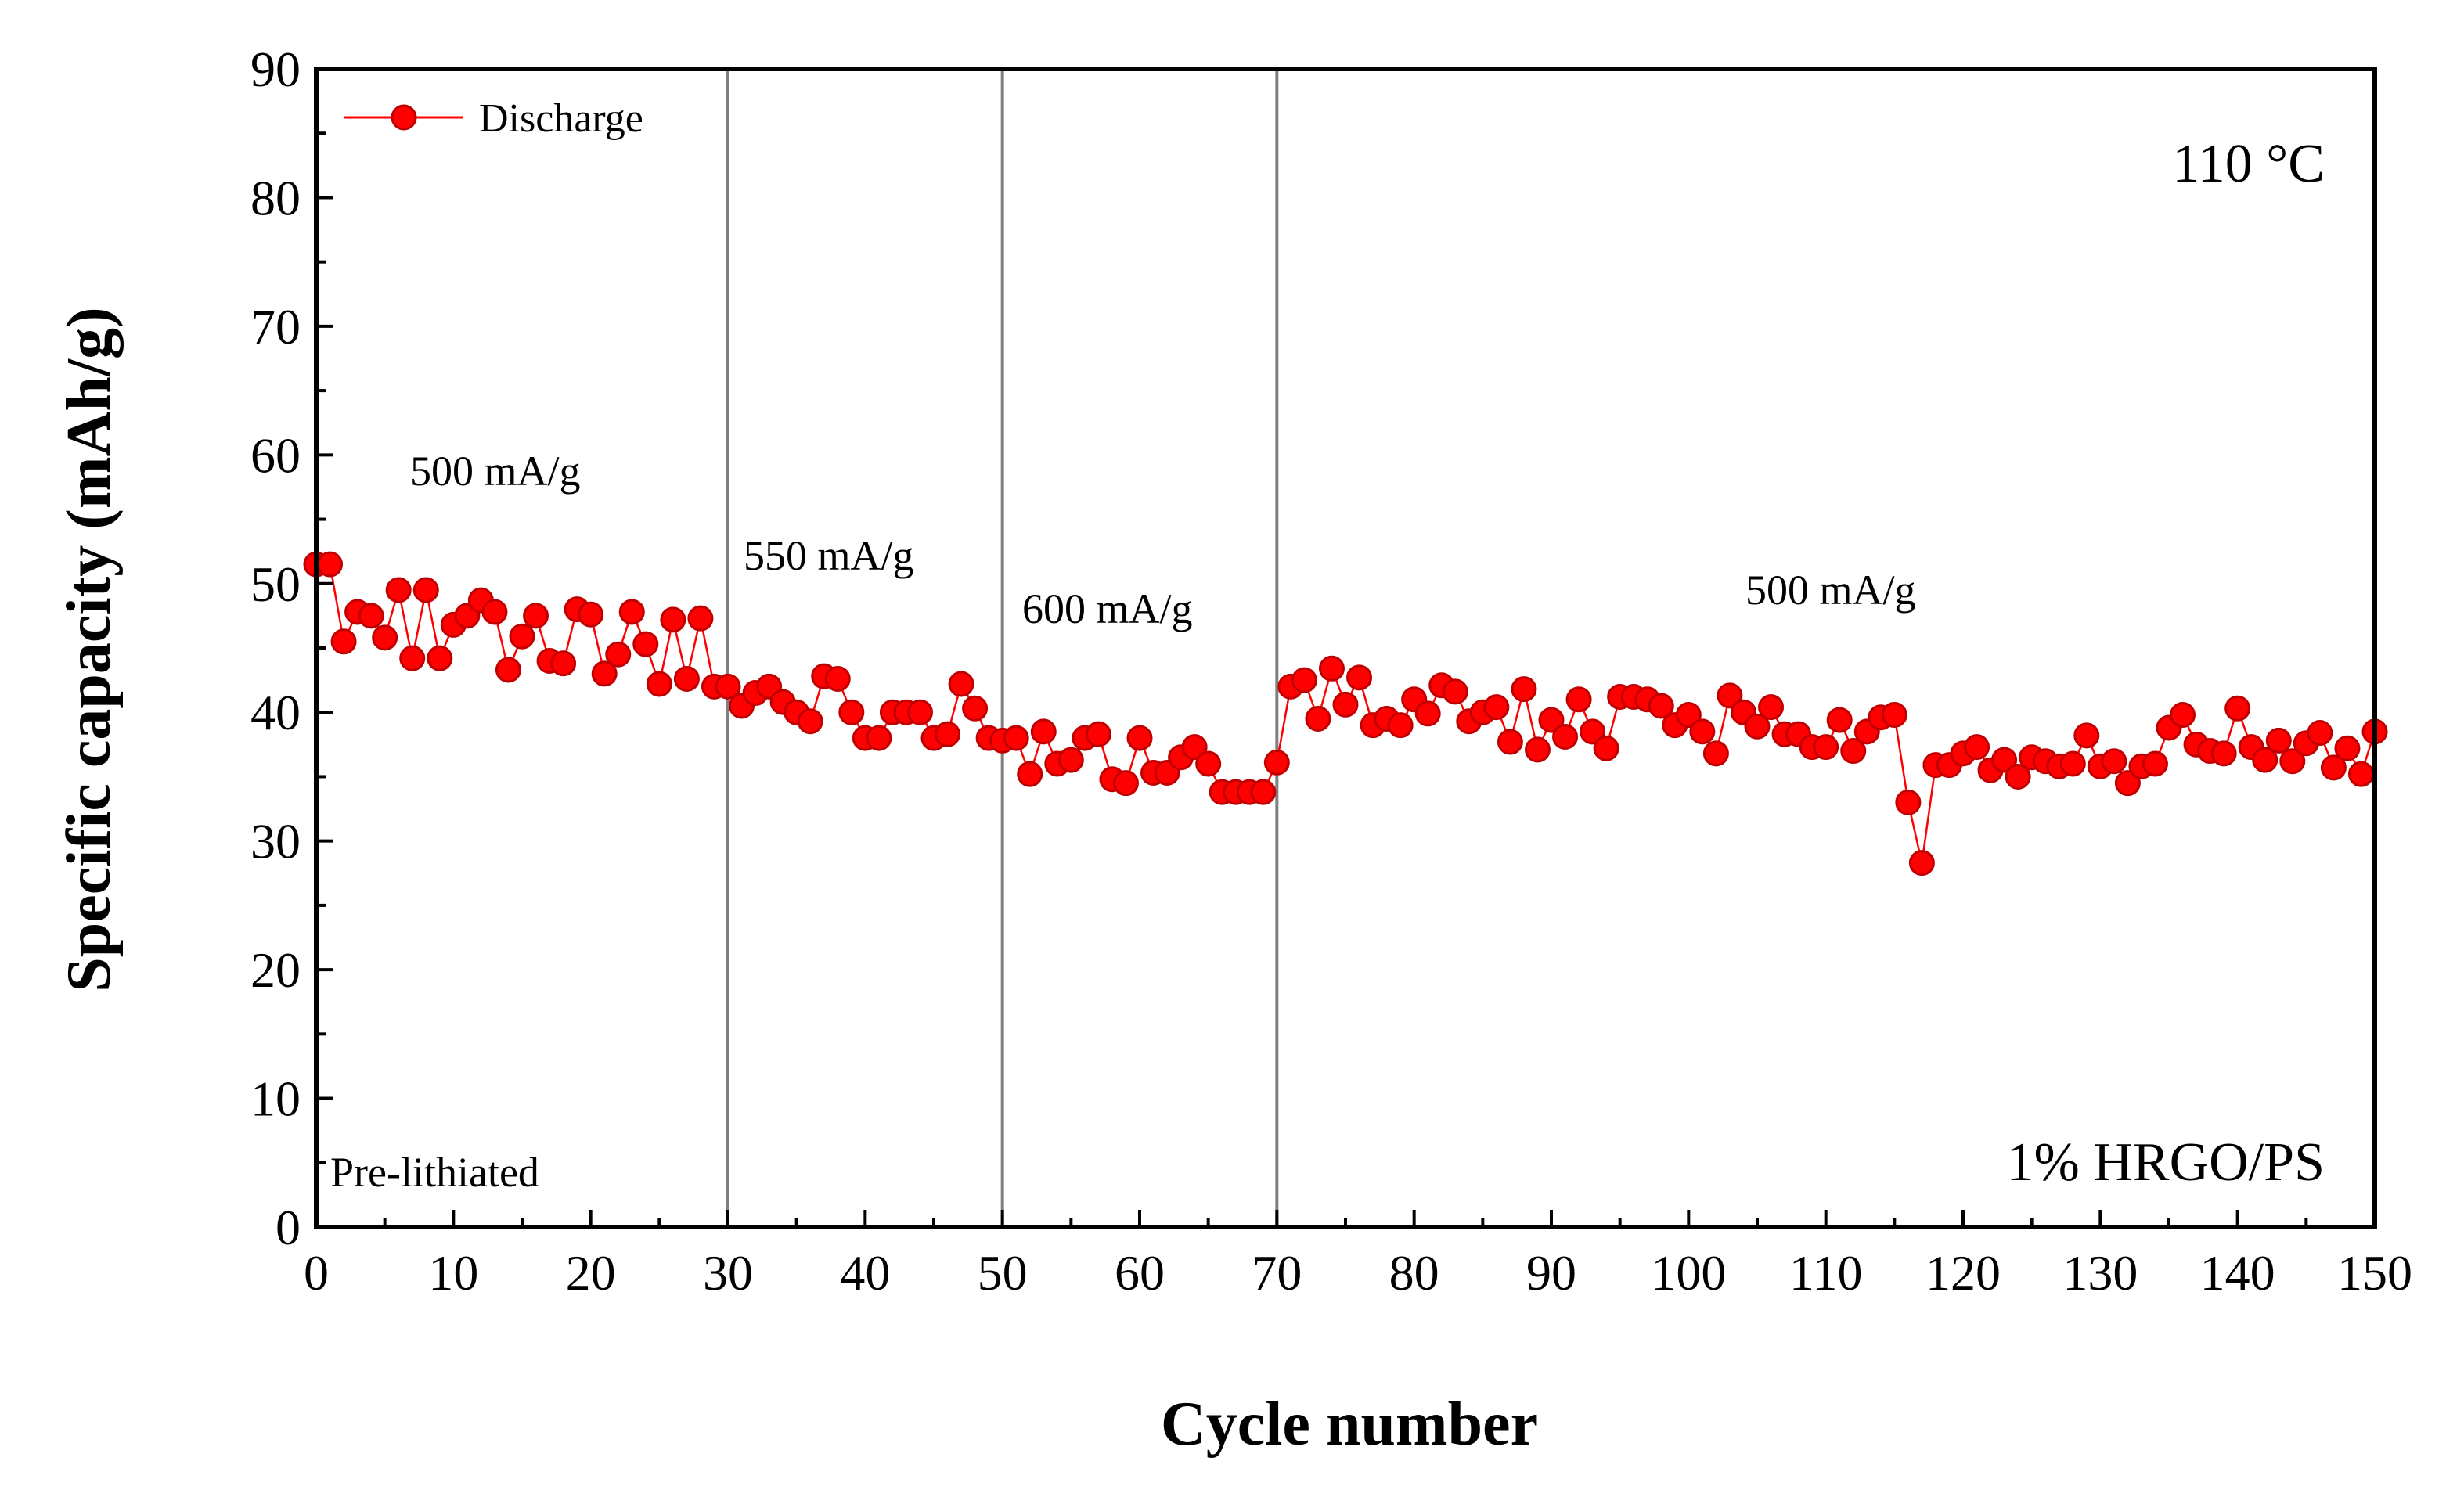 This screenshot has height=1490, width=2464. Describe the element at coordinates (728, 1273) in the screenshot. I see `x-tick-label: 30` at that location.